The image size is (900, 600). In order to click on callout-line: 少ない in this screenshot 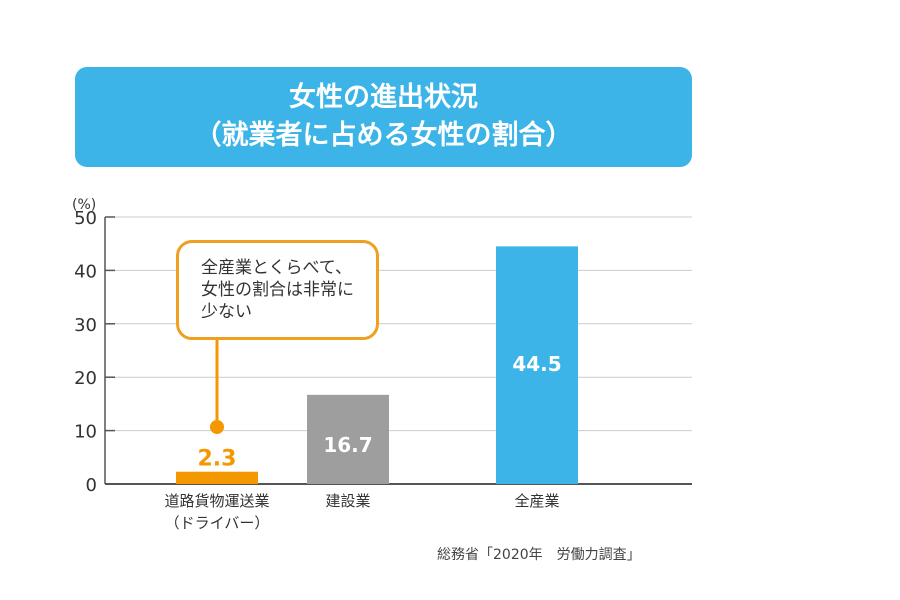, I will do `click(226, 312)`.